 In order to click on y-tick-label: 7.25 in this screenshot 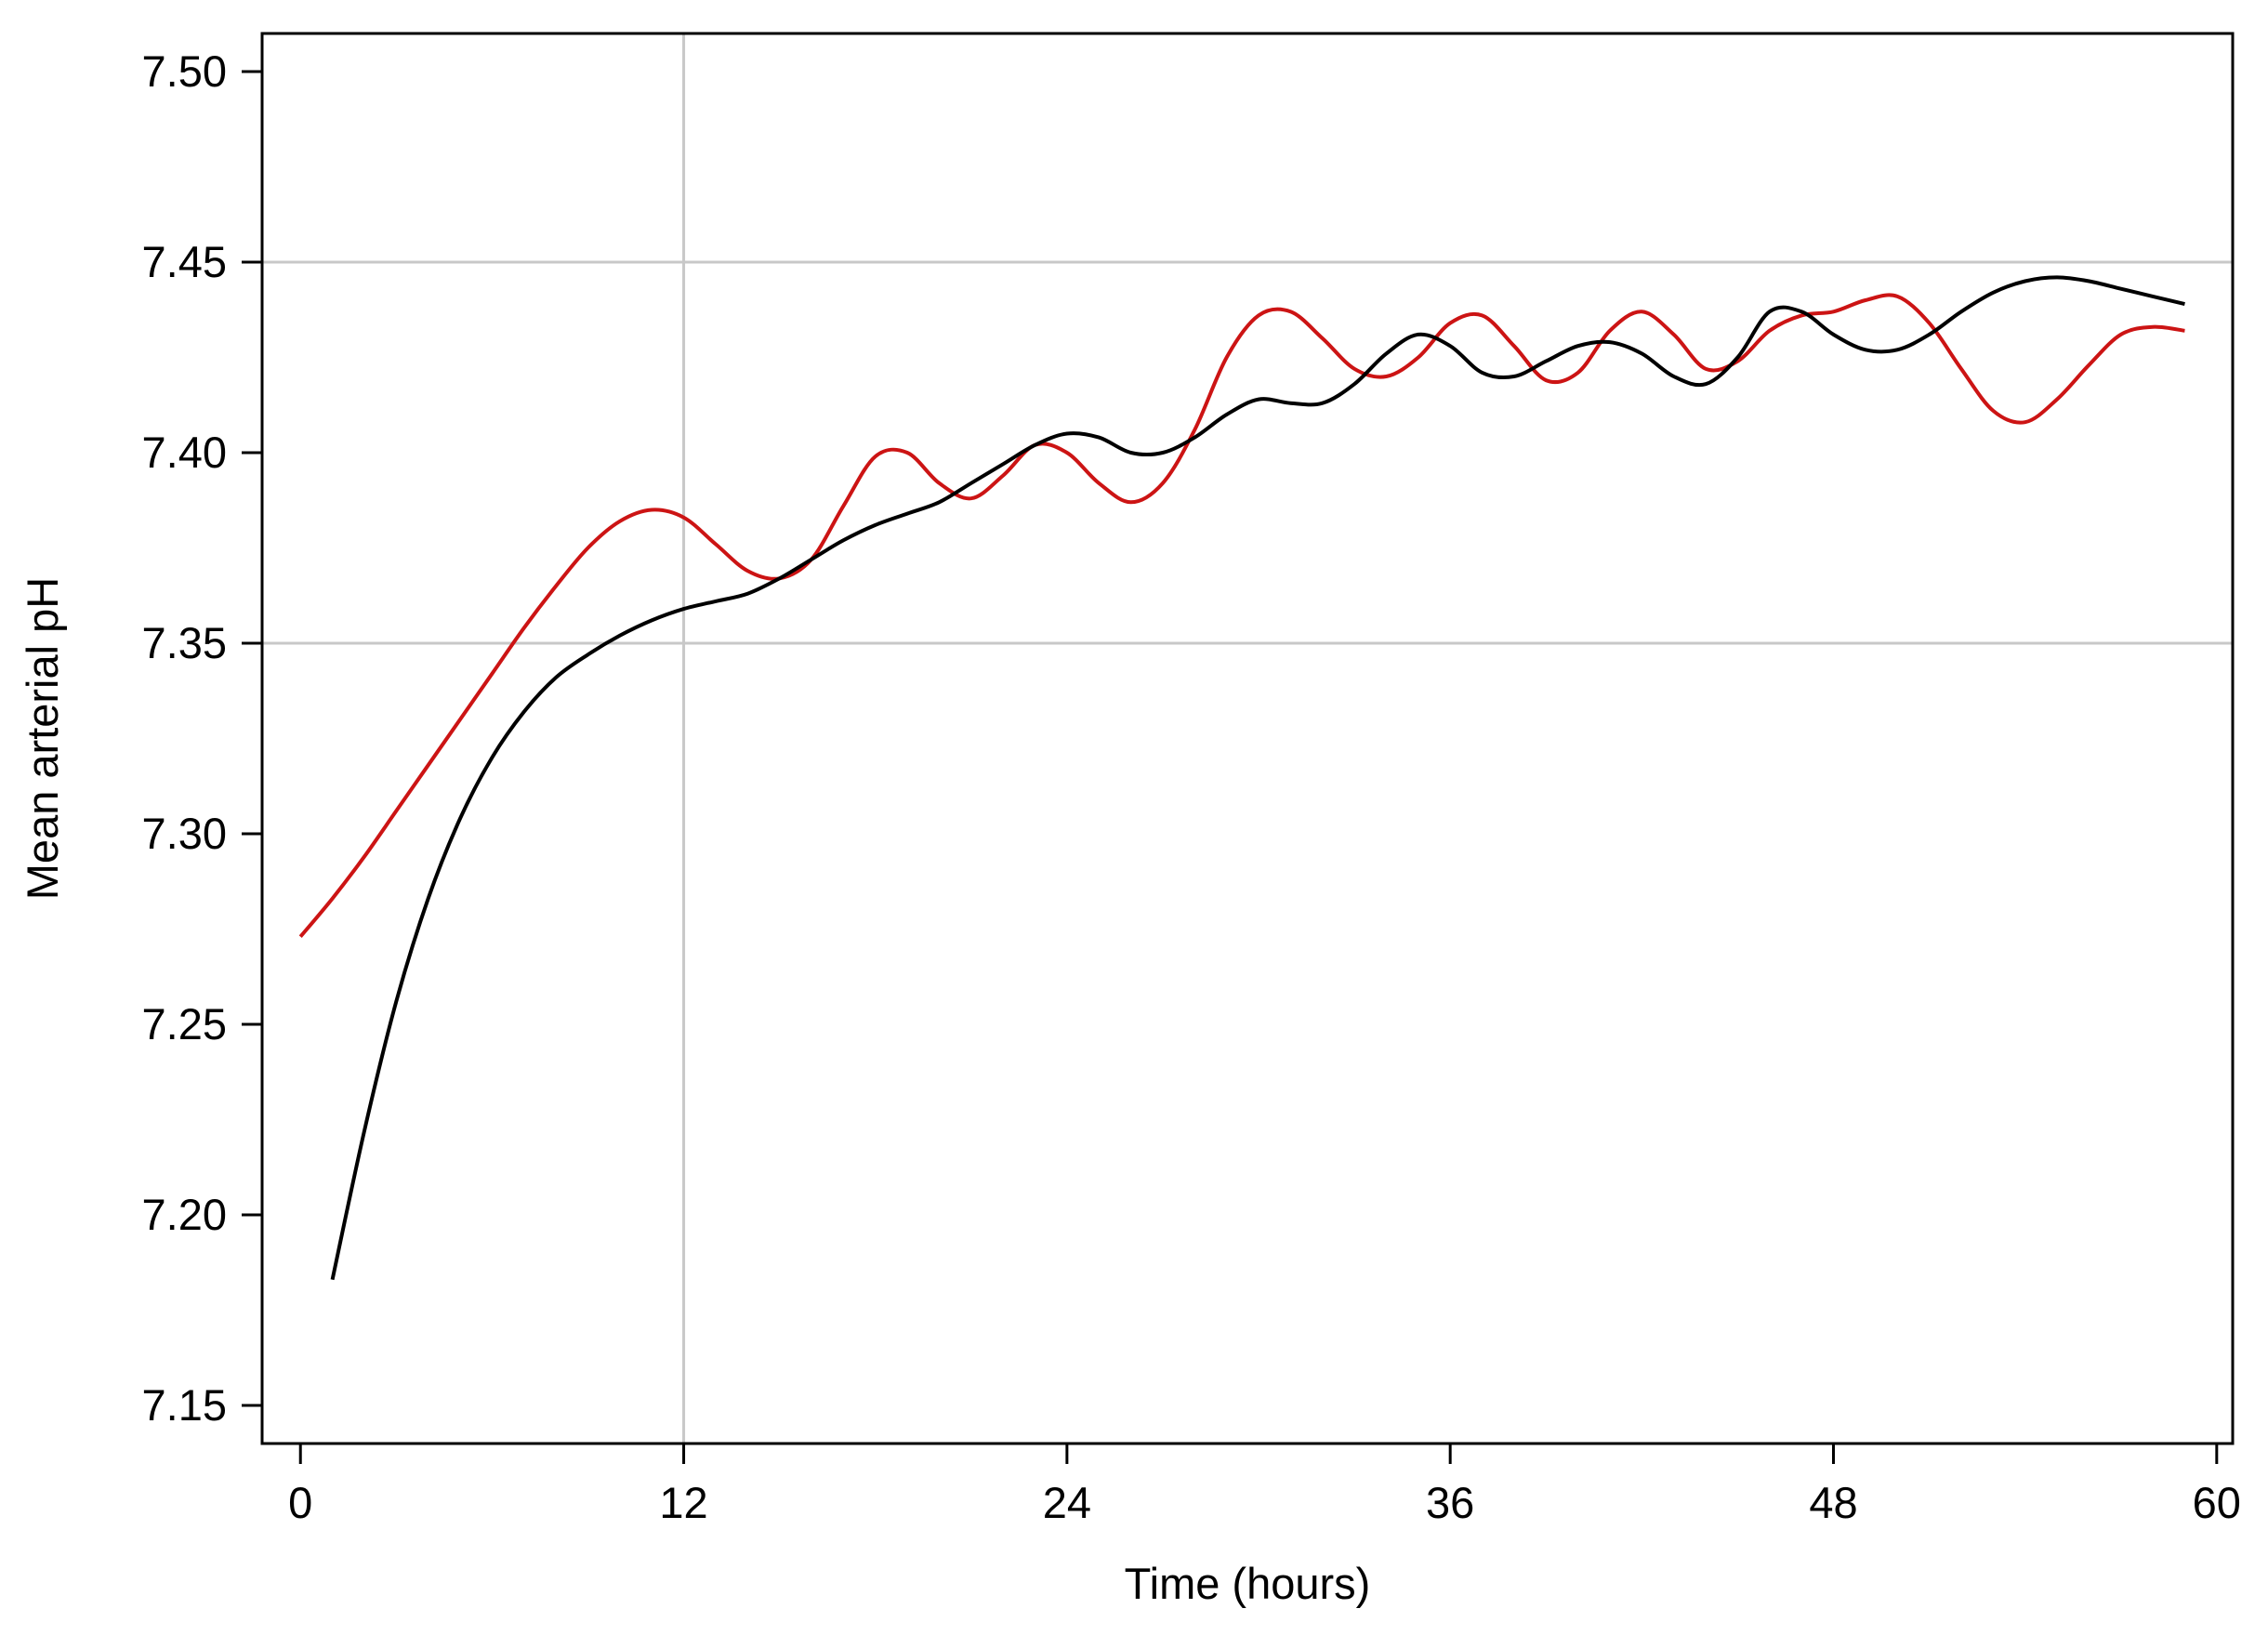, I will do `click(184, 1023)`.